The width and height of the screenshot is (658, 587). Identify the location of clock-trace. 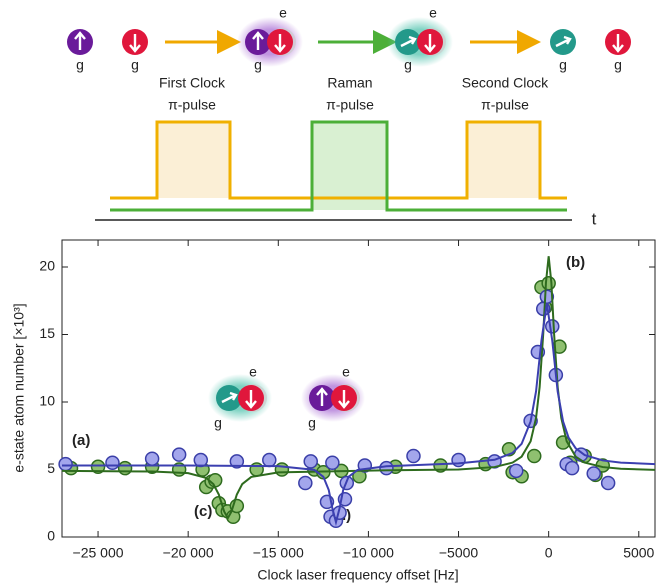
(338, 160).